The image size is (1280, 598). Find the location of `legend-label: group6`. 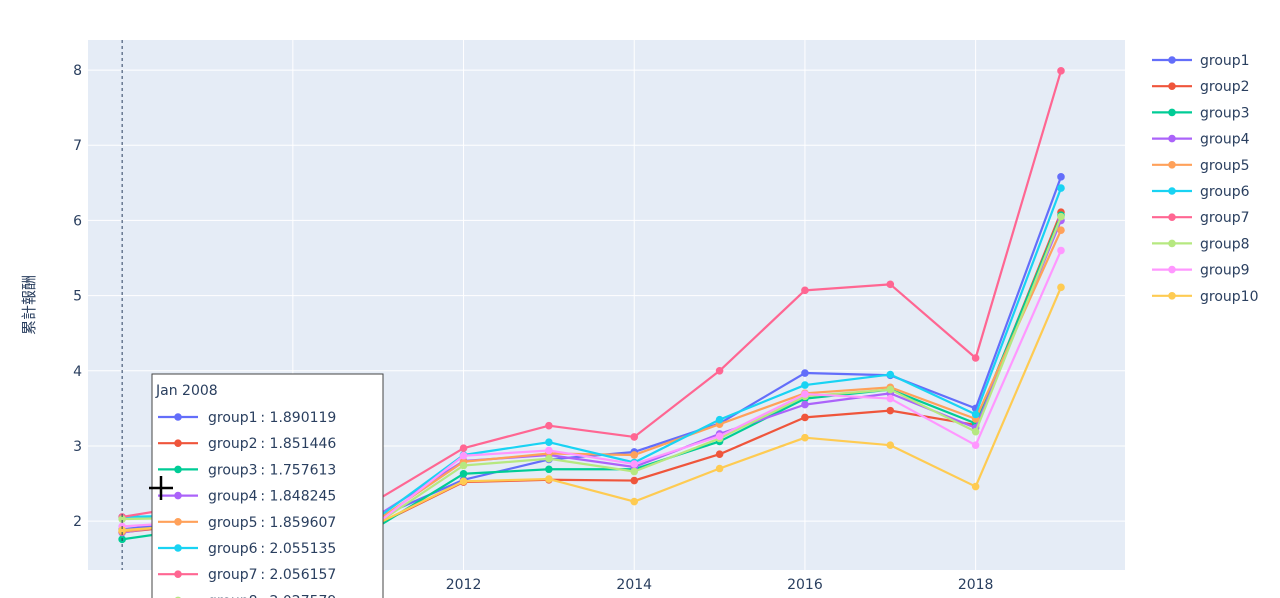

legend-label: group6 is located at coordinates (1225, 192).